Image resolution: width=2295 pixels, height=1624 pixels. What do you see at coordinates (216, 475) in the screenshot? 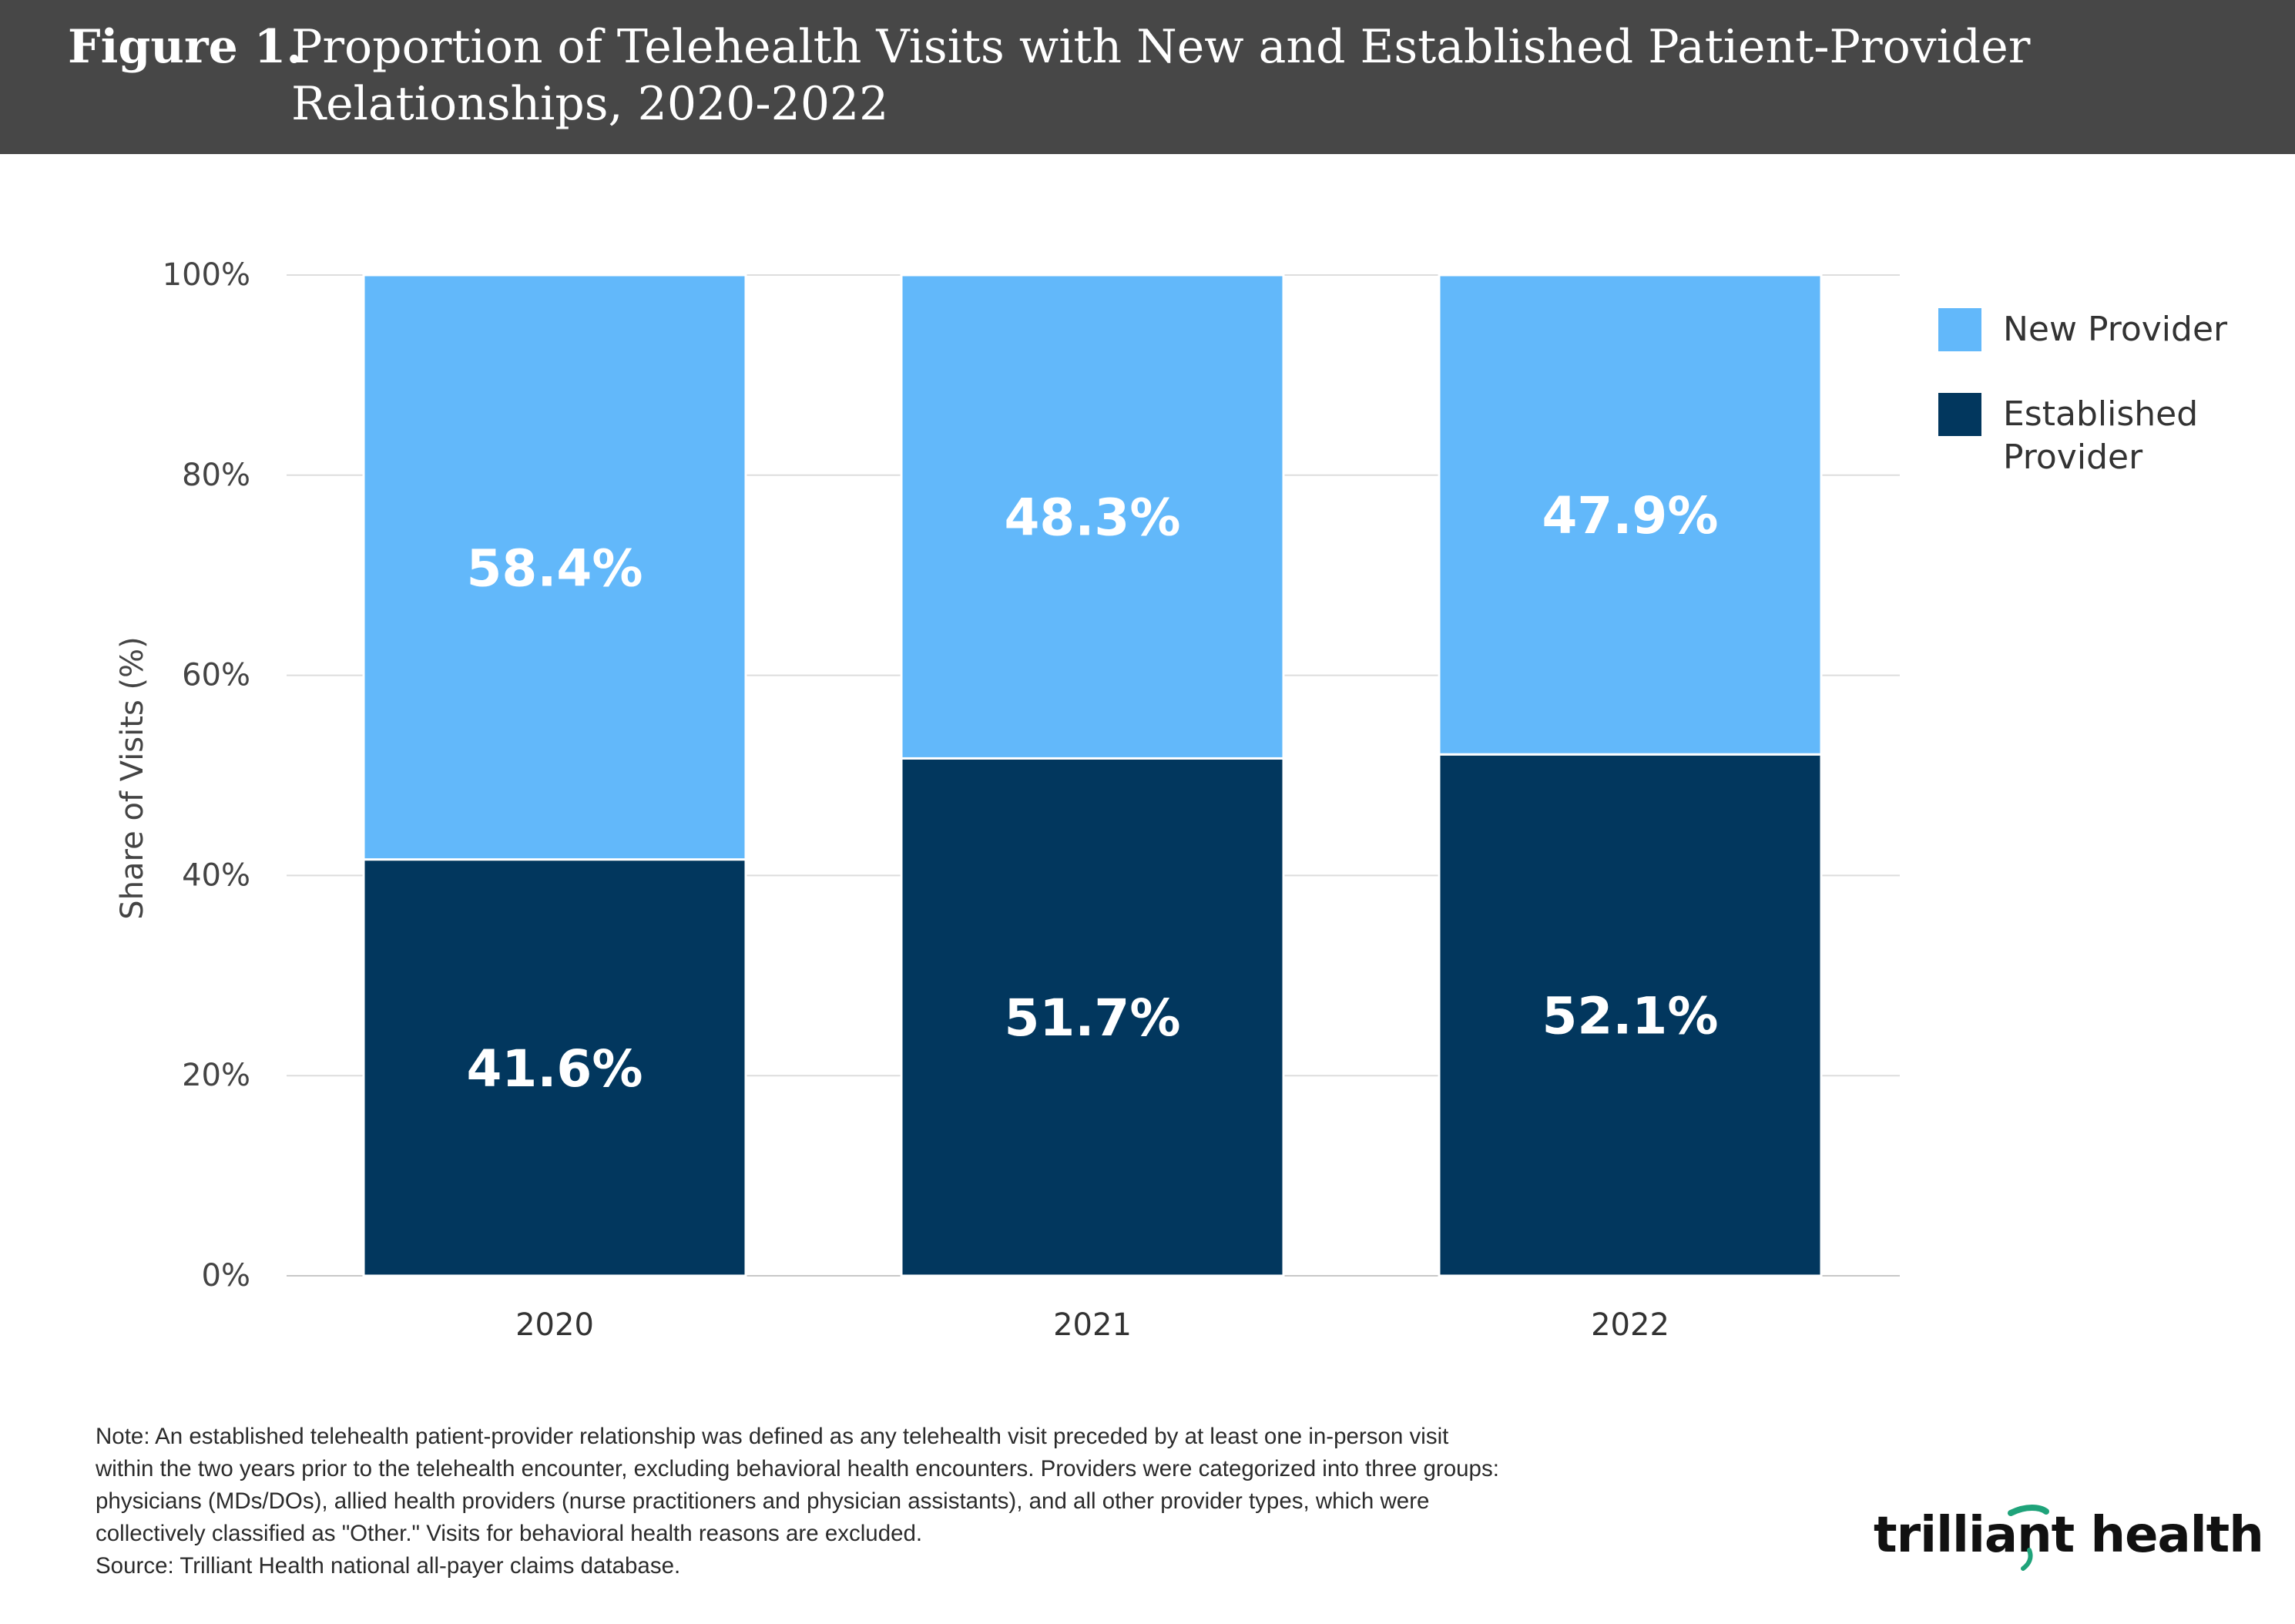
I see `y-tick-label: 80%` at bounding box center [216, 475].